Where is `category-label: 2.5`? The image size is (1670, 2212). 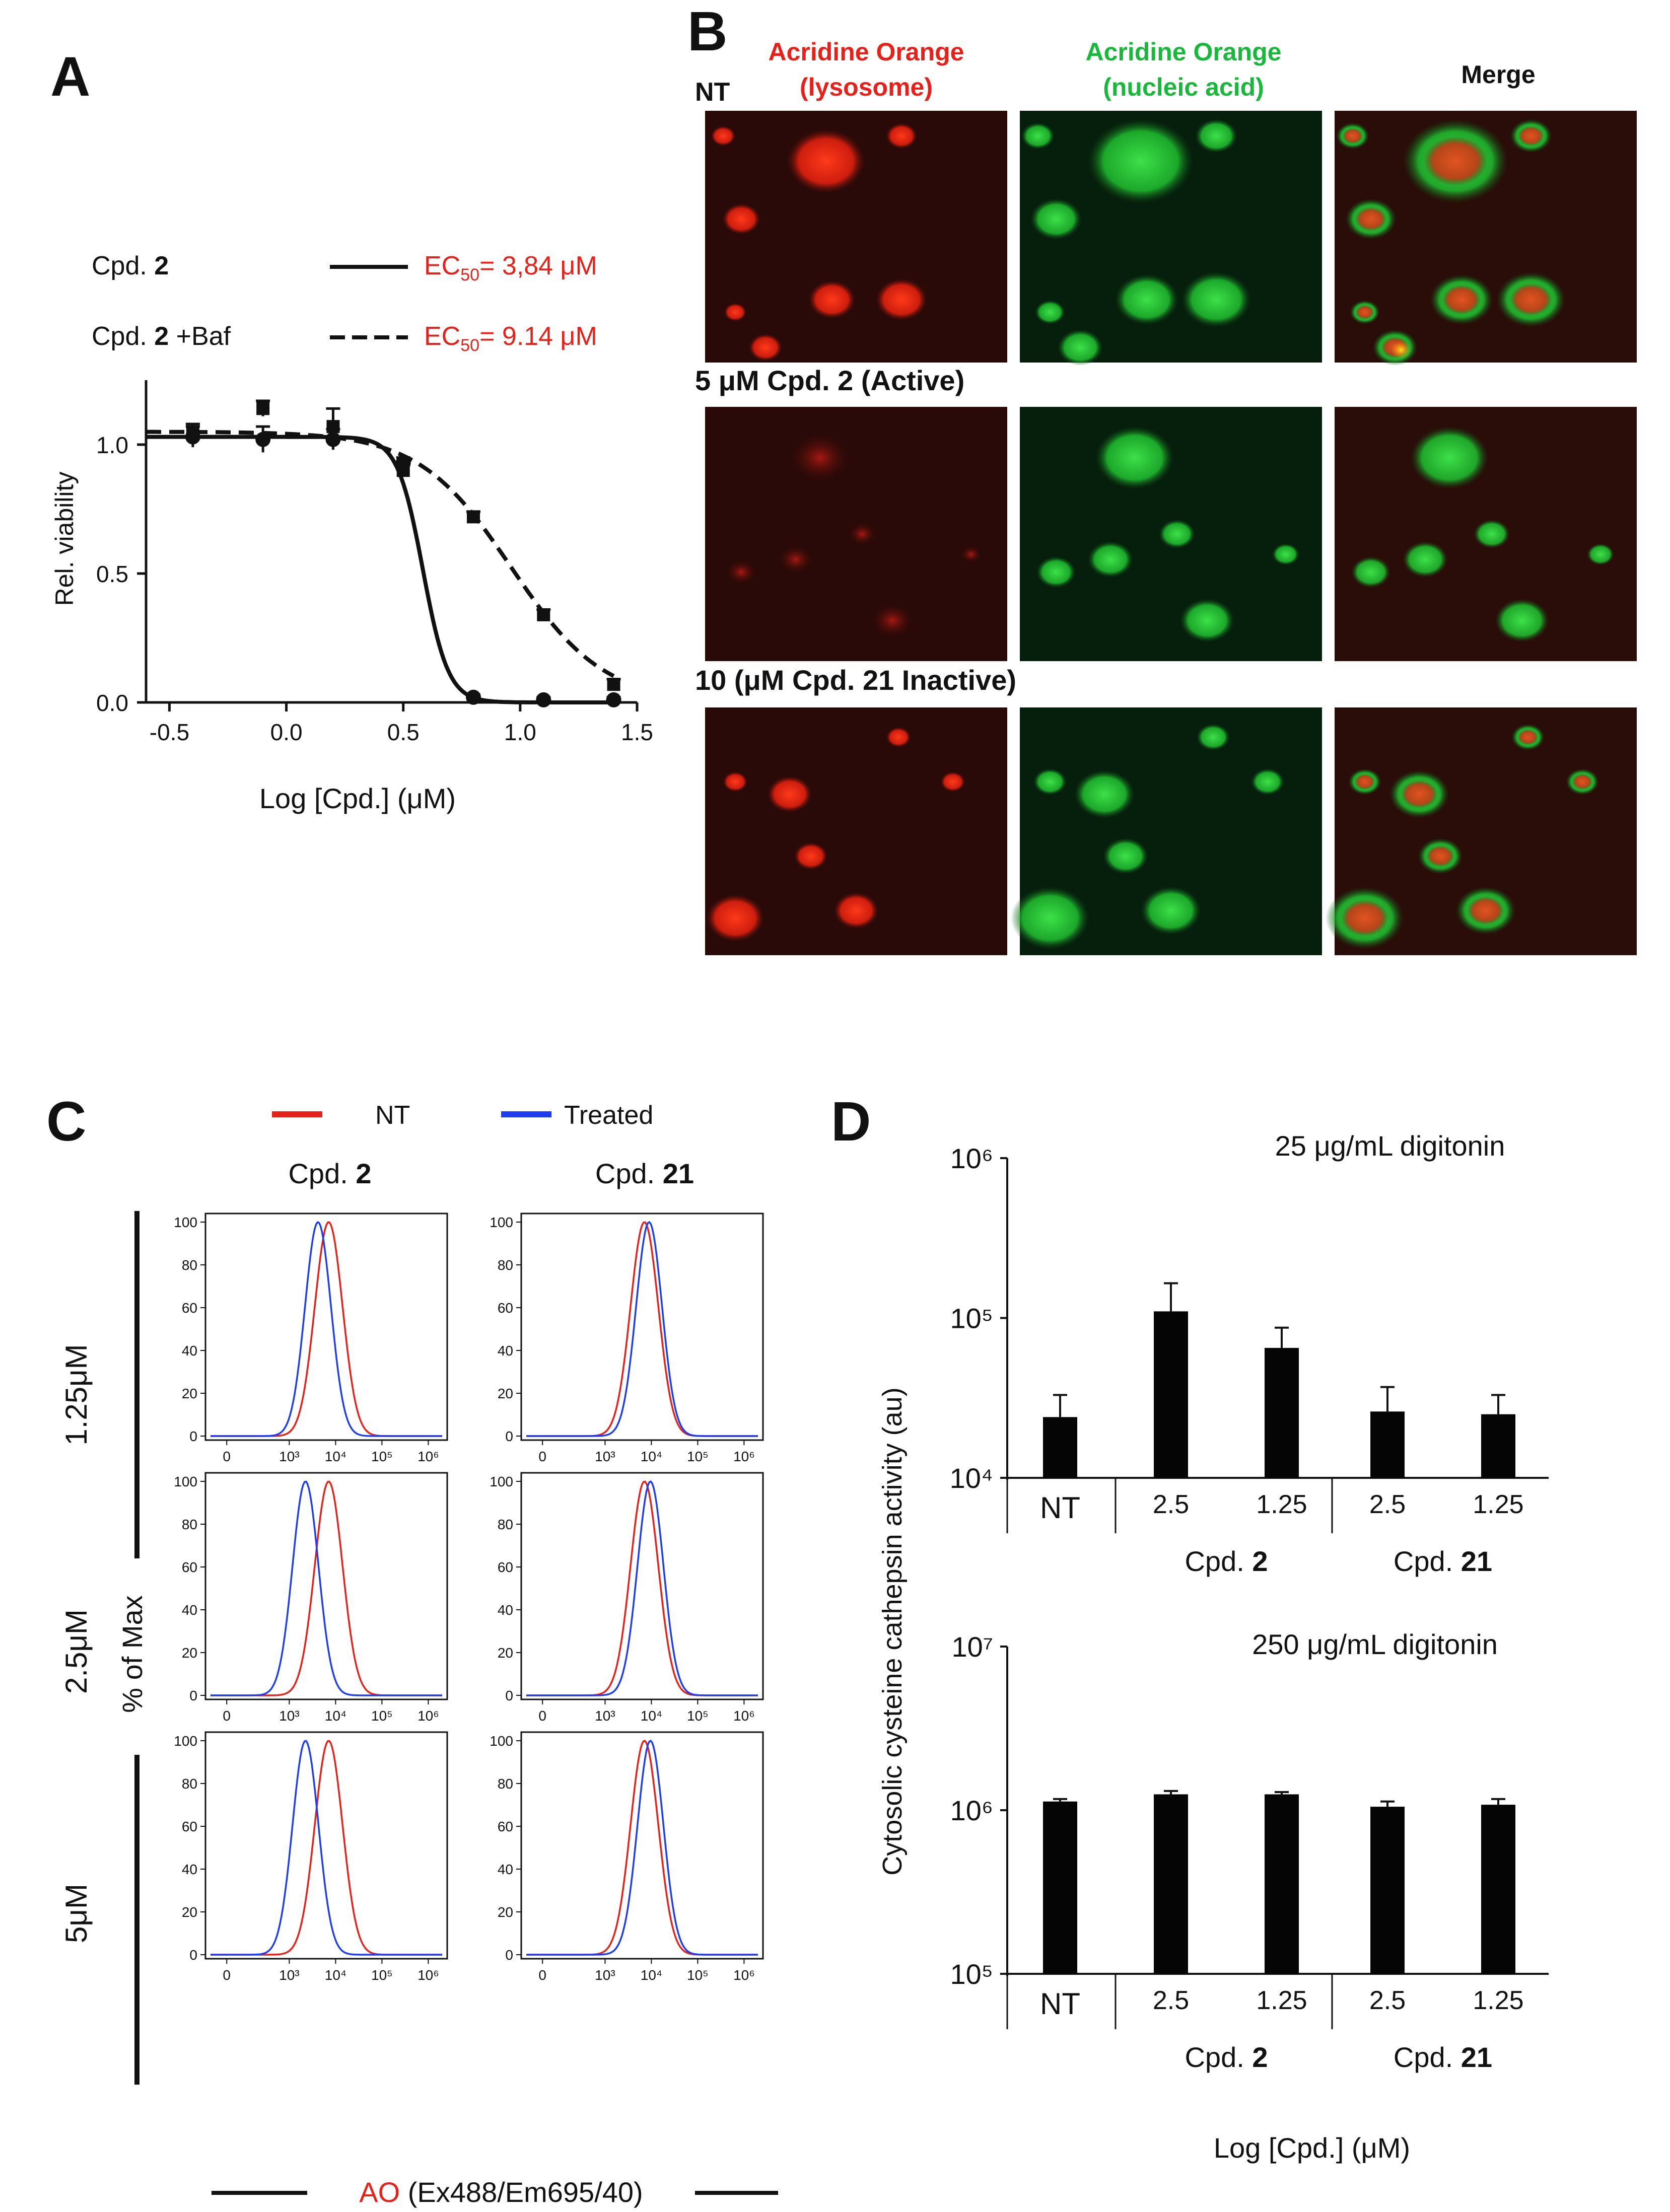 category-label: 2.5 is located at coordinates (1387, 2000).